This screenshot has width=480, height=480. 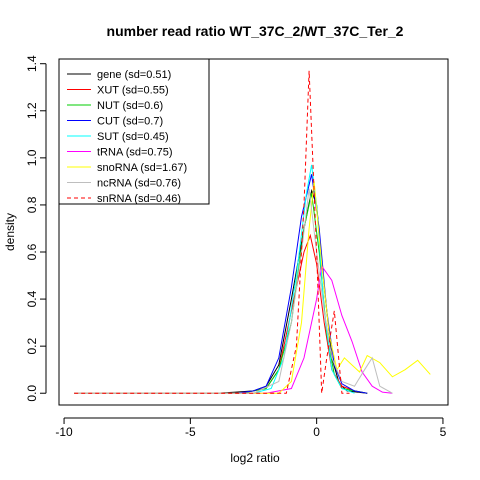 I want to click on legend-entry: gene (sd=0.51), so click(x=134, y=75).